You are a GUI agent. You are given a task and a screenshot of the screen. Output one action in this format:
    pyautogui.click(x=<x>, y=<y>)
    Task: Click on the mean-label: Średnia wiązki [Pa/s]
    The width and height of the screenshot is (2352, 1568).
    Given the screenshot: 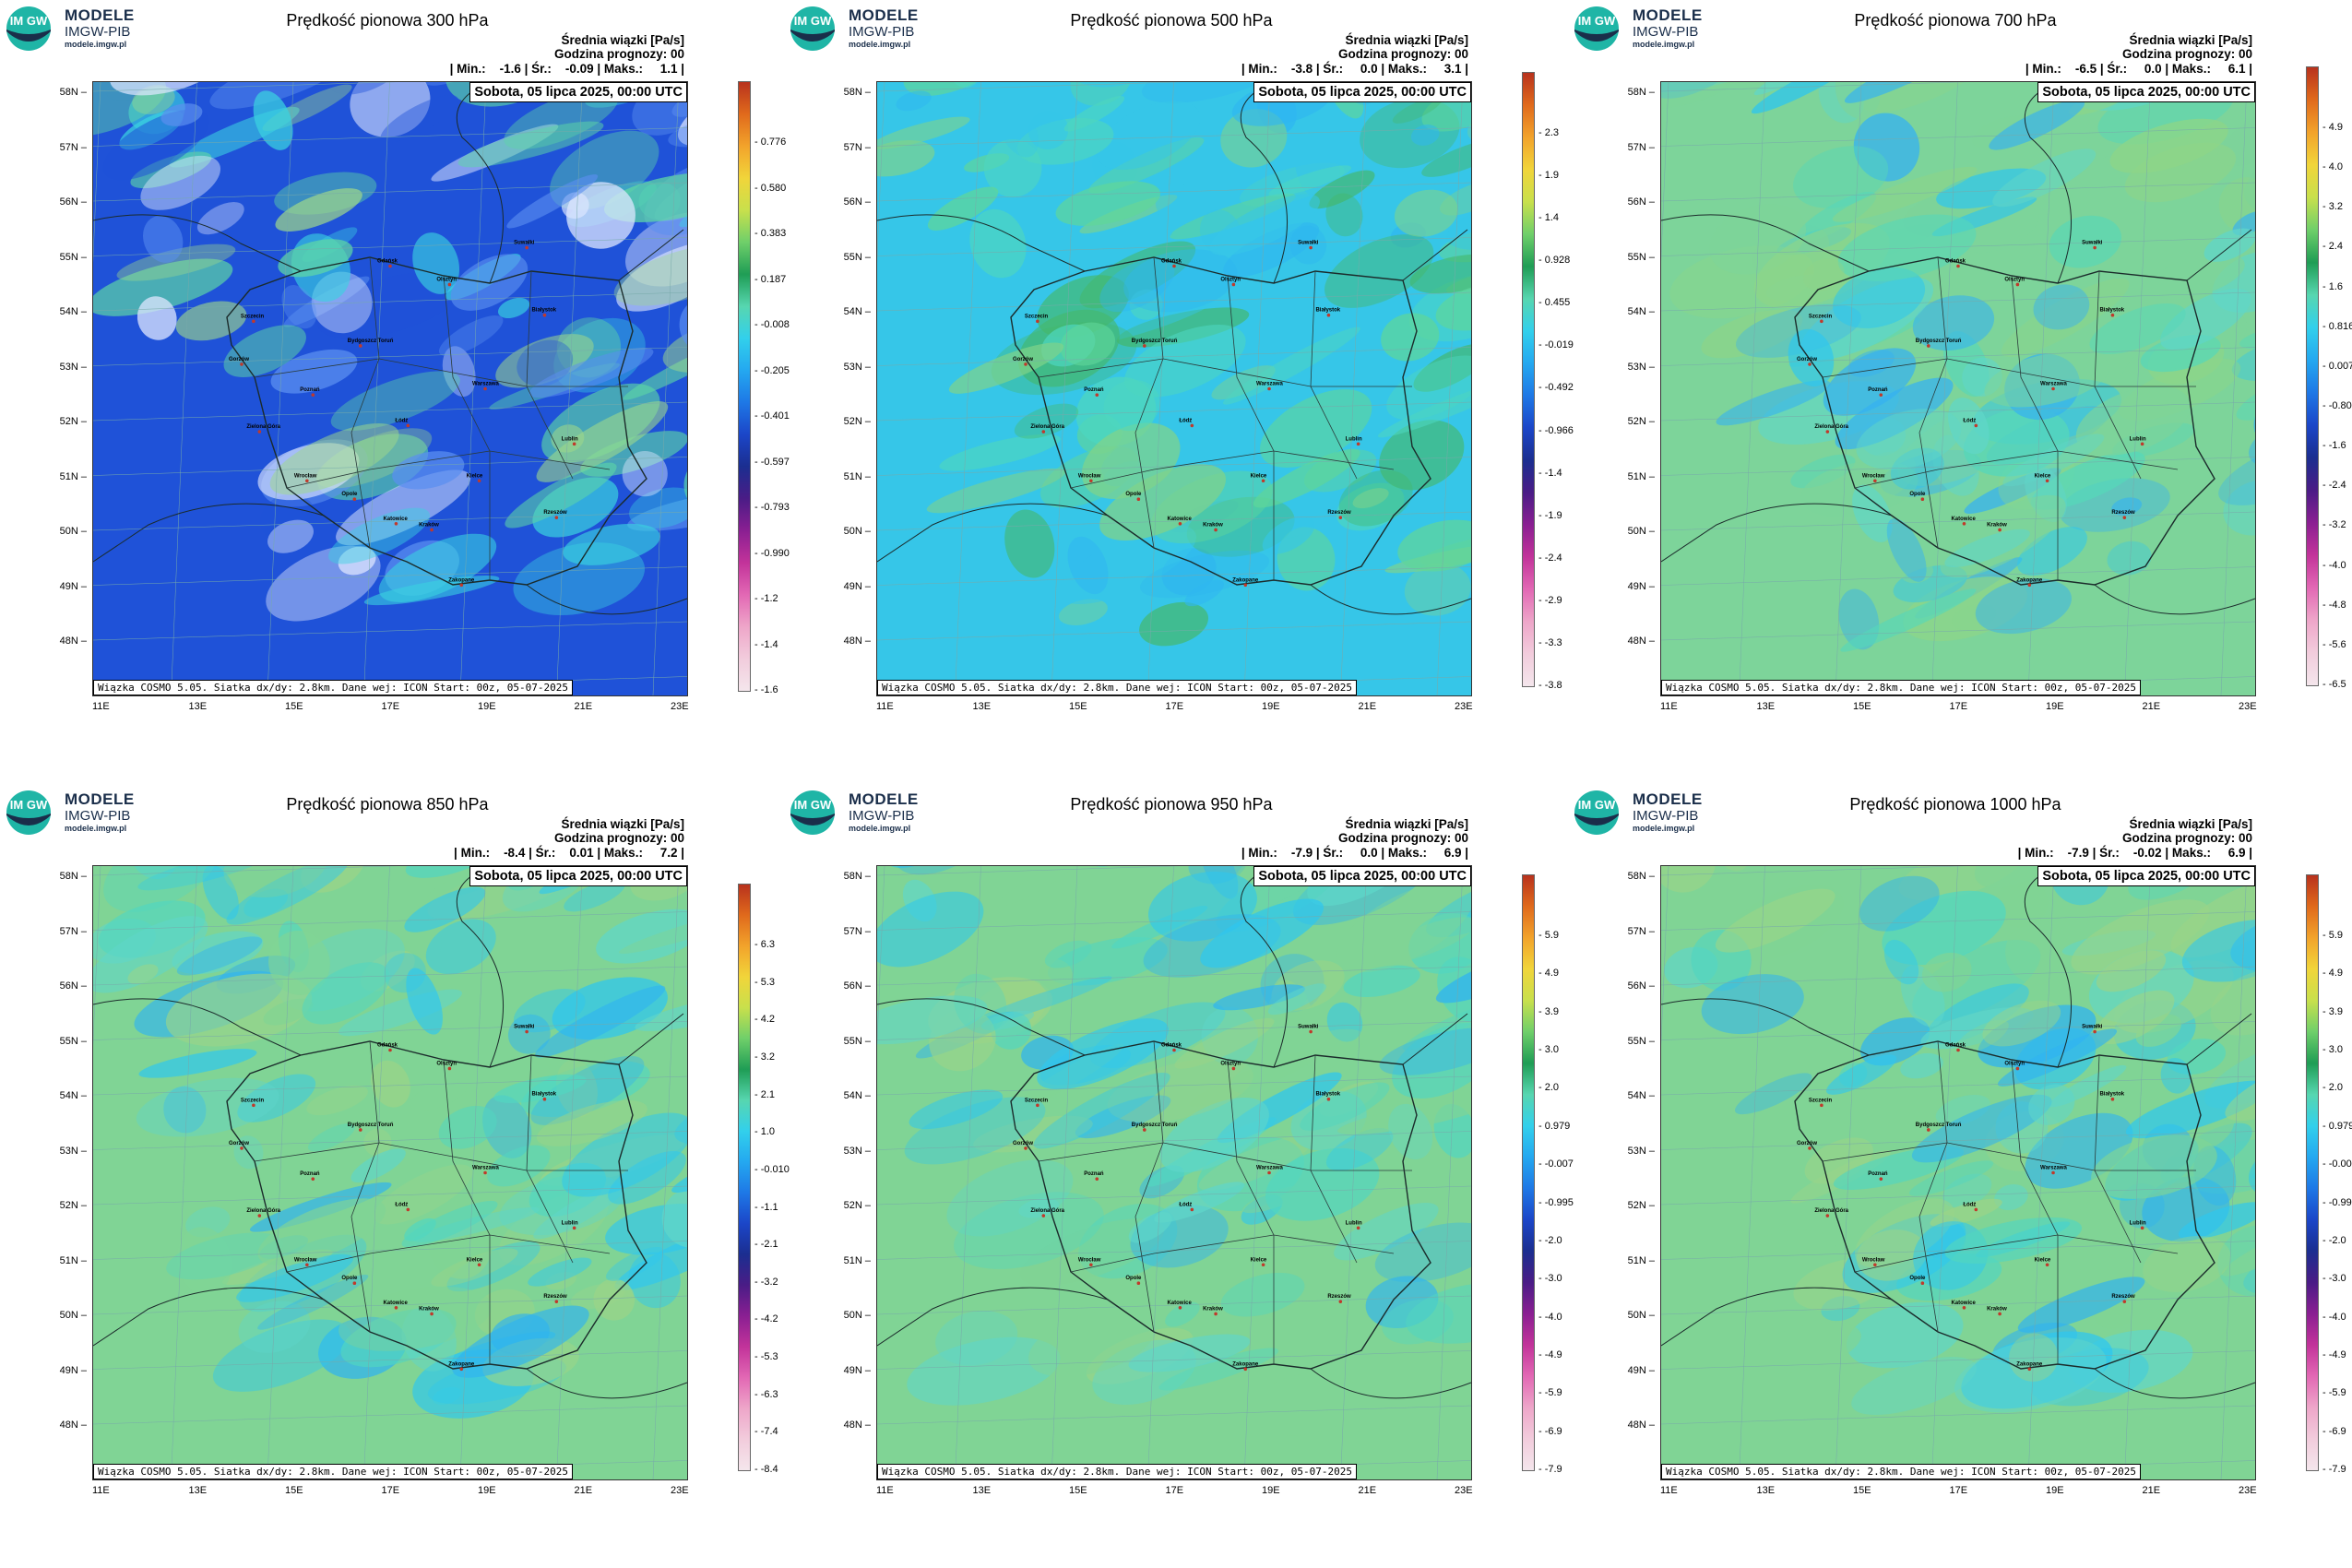 What is the action you would take?
    pyautogui.click(x=2190, y=40)
    